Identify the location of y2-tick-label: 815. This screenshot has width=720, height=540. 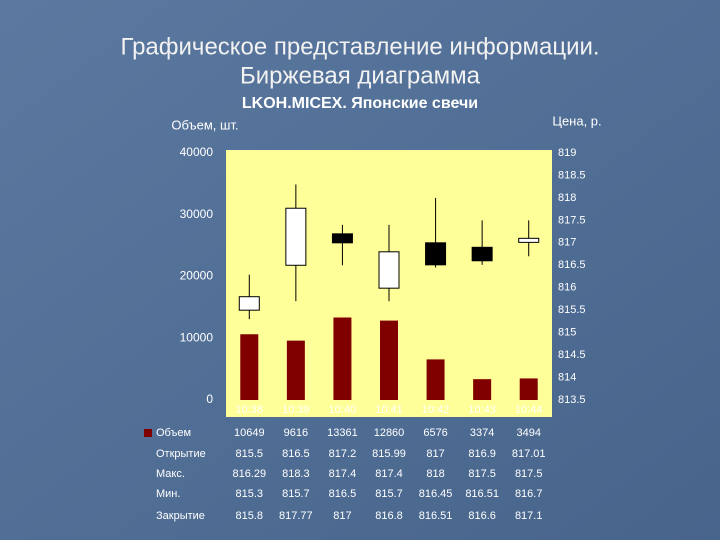
(567, 333).